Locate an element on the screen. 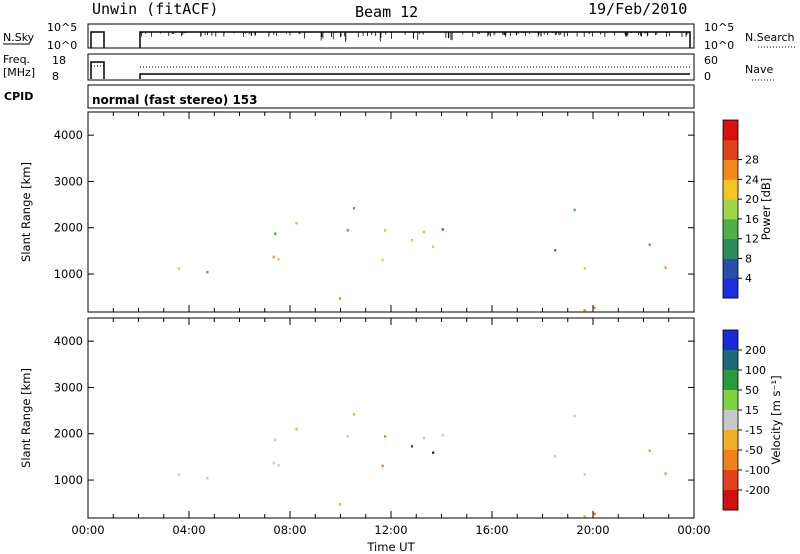  colorbar-tick-label: 20 is located at coordinates (752, 199).